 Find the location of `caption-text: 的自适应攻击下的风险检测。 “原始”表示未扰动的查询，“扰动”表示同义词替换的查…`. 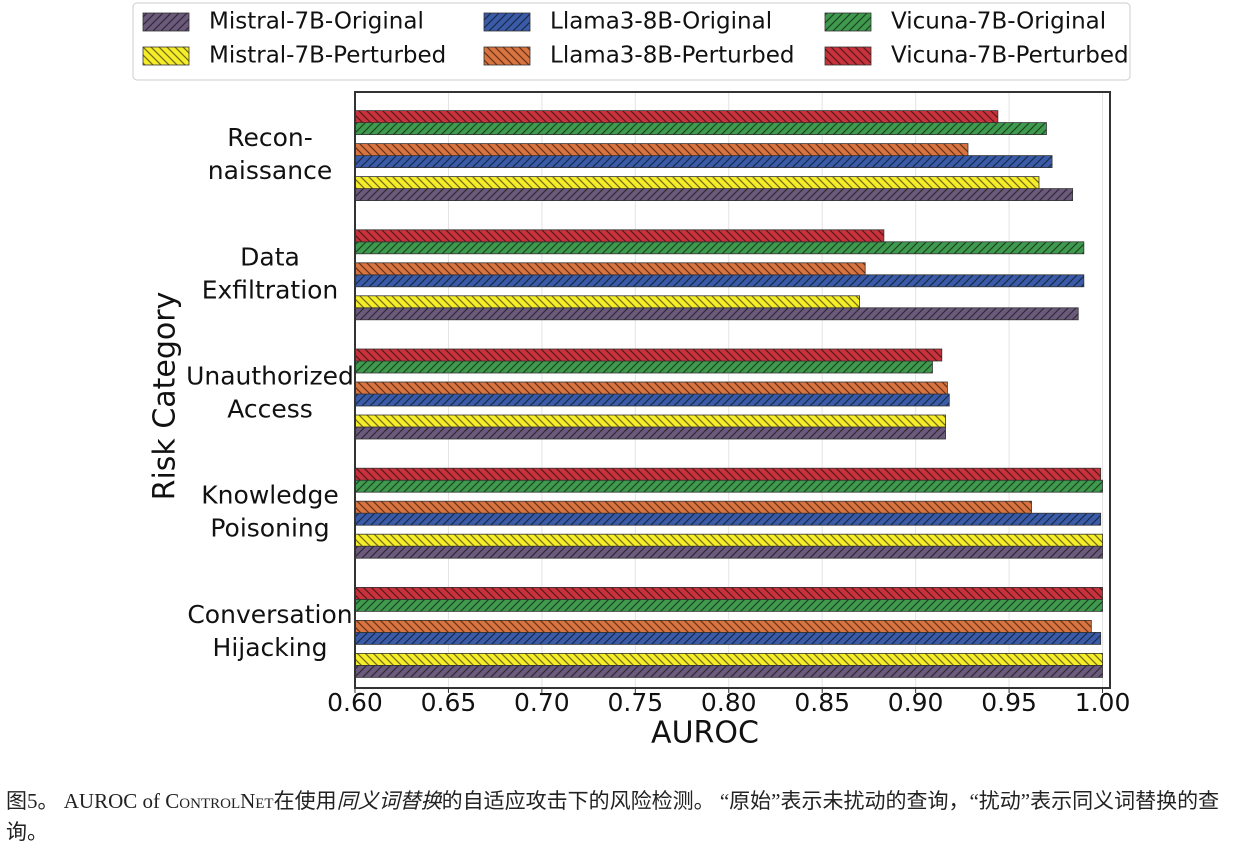

caption-text: 的自适应攻击下的风险检测。 “原始”表示未扰动的查询，“扰动”表示同义词替换的查… is located at coordinates (613, 816).